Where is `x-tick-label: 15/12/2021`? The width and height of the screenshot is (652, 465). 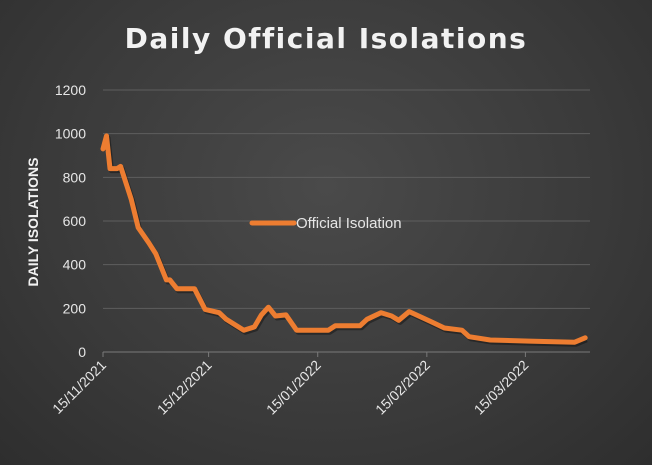
x-tick-label: 15/12/2021 is located at coordinates (184, 387).